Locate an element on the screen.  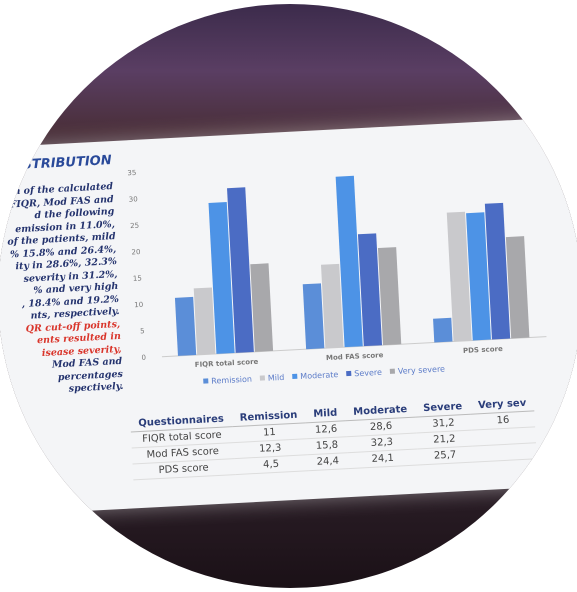
table-cell: 25,7 is located at coordinates (445, 455).